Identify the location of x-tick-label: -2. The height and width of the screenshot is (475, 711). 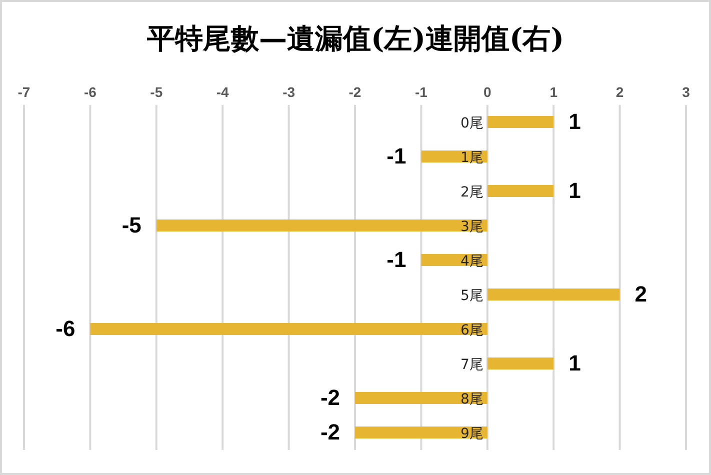
(355, 92).